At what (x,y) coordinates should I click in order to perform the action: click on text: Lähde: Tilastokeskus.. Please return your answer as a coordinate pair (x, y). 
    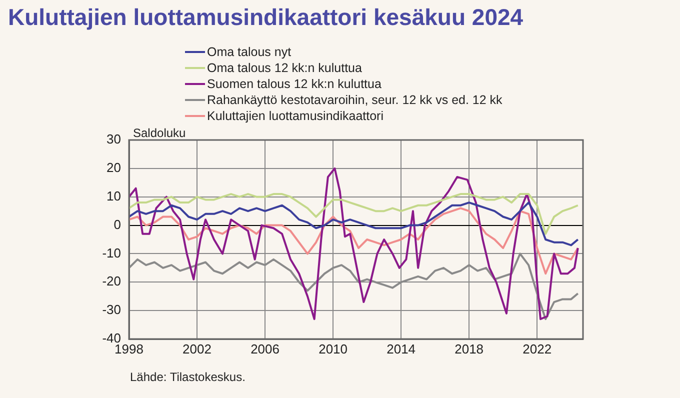
    Looking at the image, I should click on (188, 377).